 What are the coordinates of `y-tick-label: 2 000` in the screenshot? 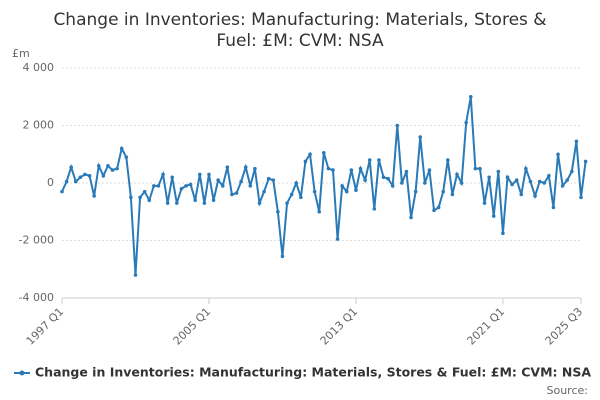 It's located at (39, 125).